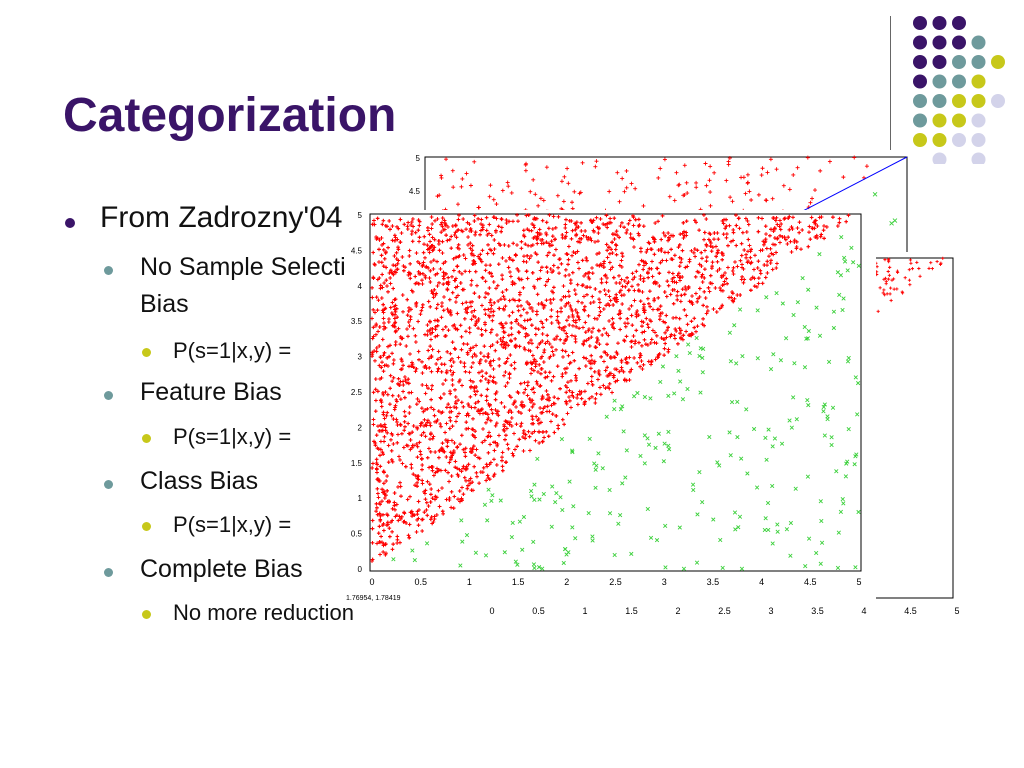  What do you see at coordinates (199, 481) in the screenshot?
I see `bullet-item: Class Bias` at bounding box center [199, 481].